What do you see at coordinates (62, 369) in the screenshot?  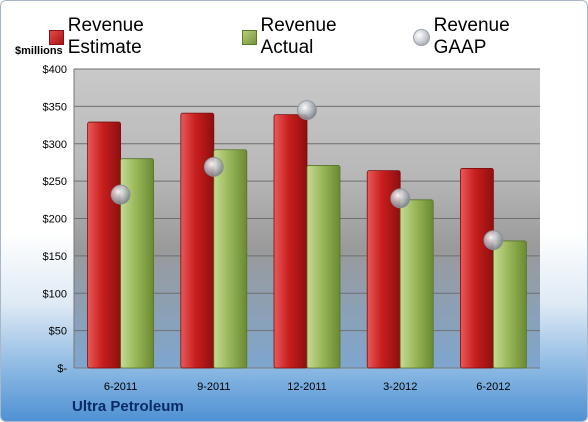 I see `y-tick-label: $-` at bounding box center [62, 369].